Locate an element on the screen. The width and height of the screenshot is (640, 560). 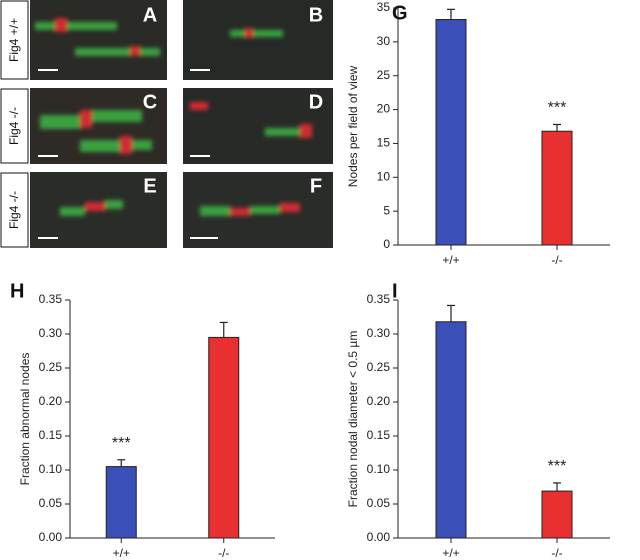
y-tick-label: 25 is located at coordinates (384, 75).